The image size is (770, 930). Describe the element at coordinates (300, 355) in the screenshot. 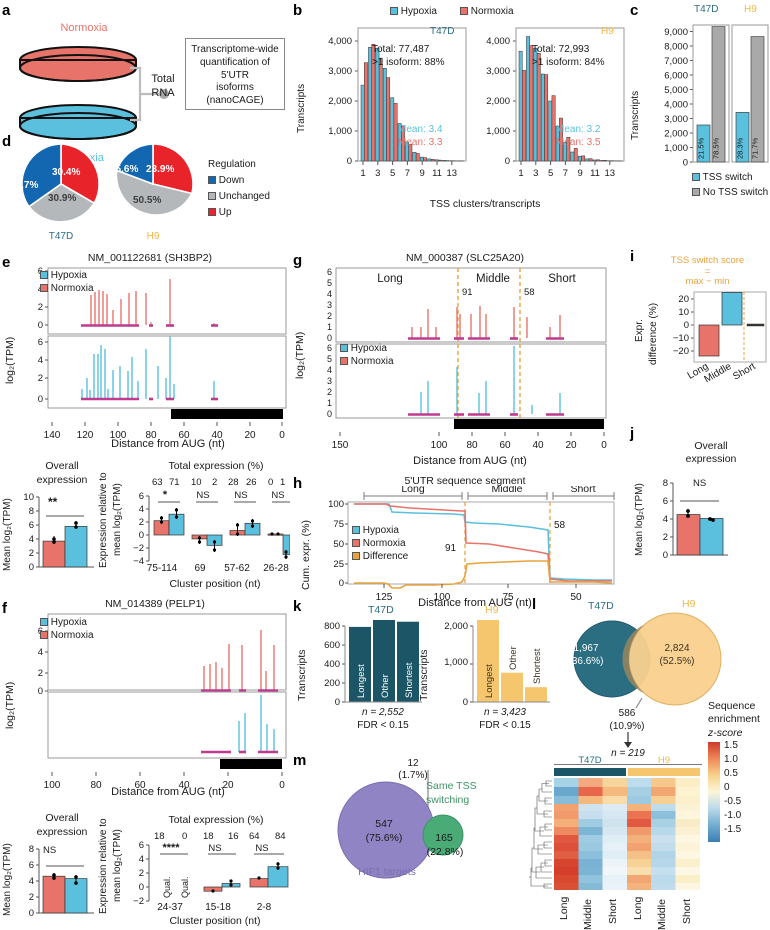

I see `panel-g-ylabel: log₂(TPM)` at that location.